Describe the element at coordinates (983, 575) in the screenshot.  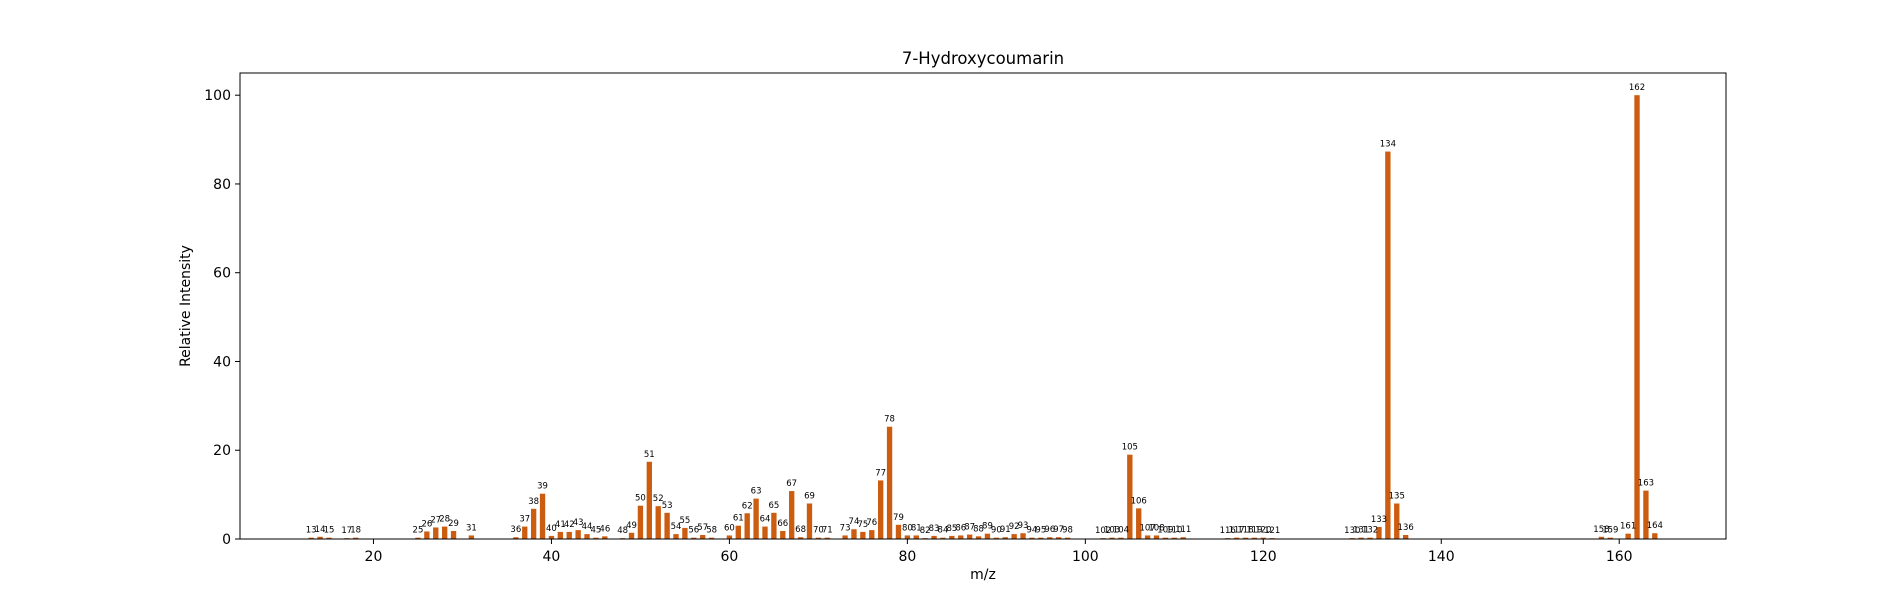
I see `x-axis-label: m/z` at that location.